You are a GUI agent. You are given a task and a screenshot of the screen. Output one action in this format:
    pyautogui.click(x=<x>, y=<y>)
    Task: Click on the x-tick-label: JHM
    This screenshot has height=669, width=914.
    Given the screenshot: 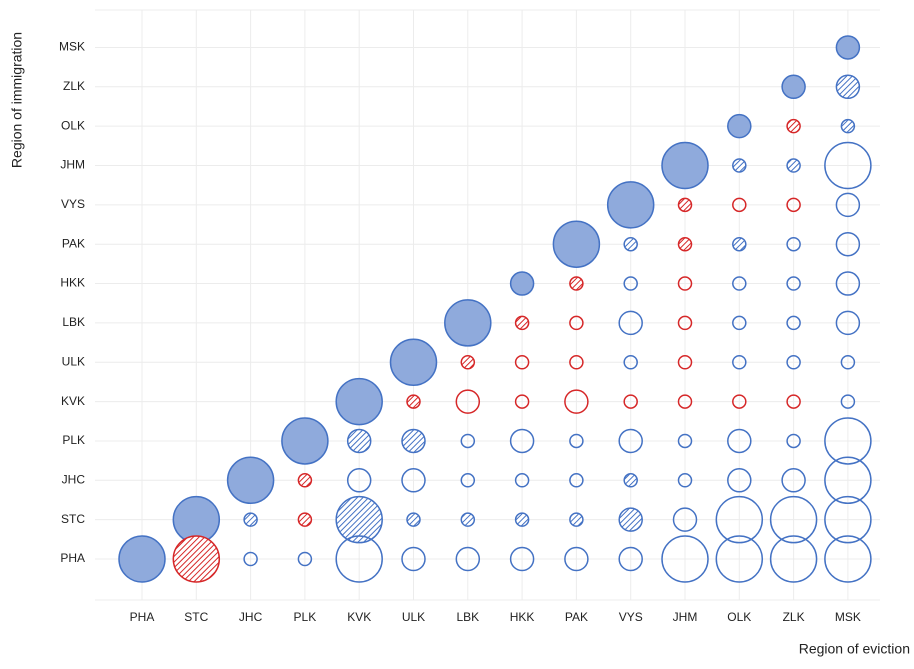 What is the action you would take?
    pyautogui.click(x=685, y=617)
    